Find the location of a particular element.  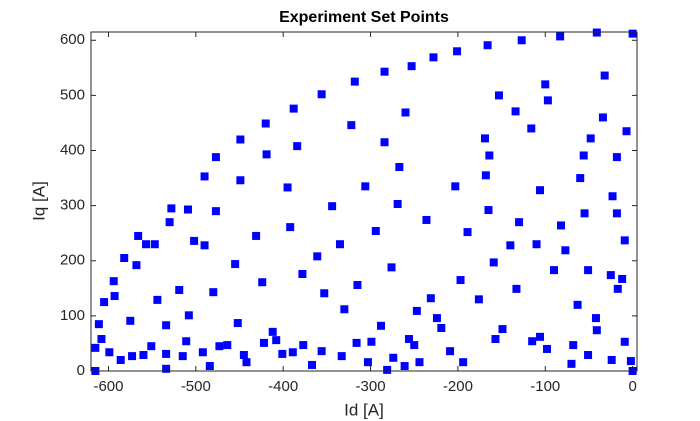

x-tick-label: -300 is located at coordinates (371, 386).